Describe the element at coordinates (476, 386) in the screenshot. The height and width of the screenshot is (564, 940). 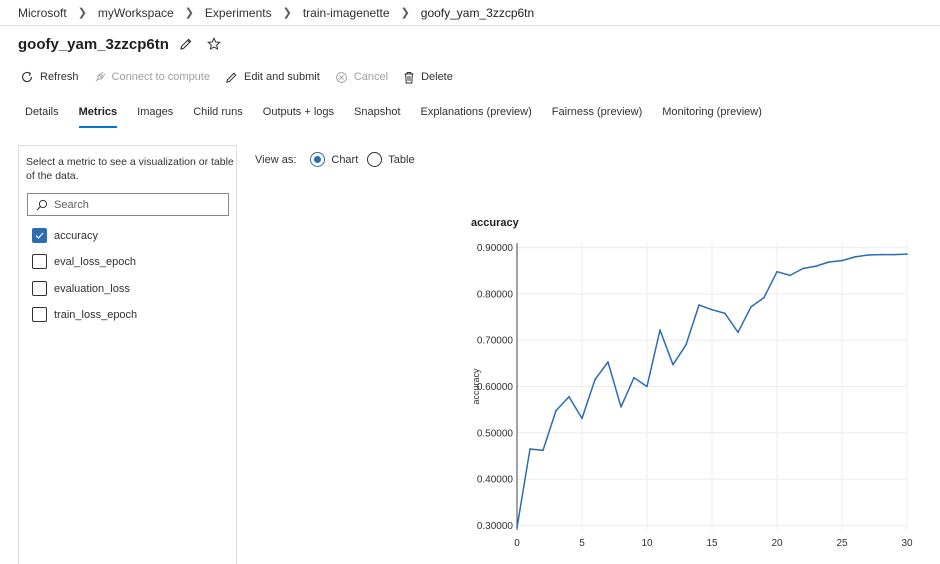
I see `y-axis-label: accuracy` at that location.